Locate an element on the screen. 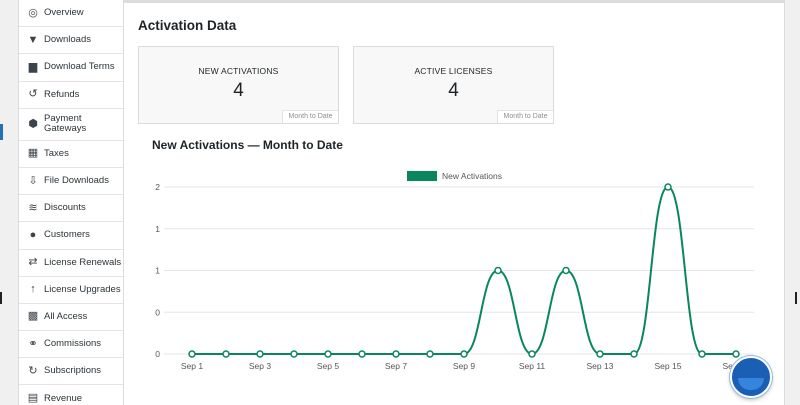  sidebar-item-label: Subscriptions is located at coordinates (73, 371).